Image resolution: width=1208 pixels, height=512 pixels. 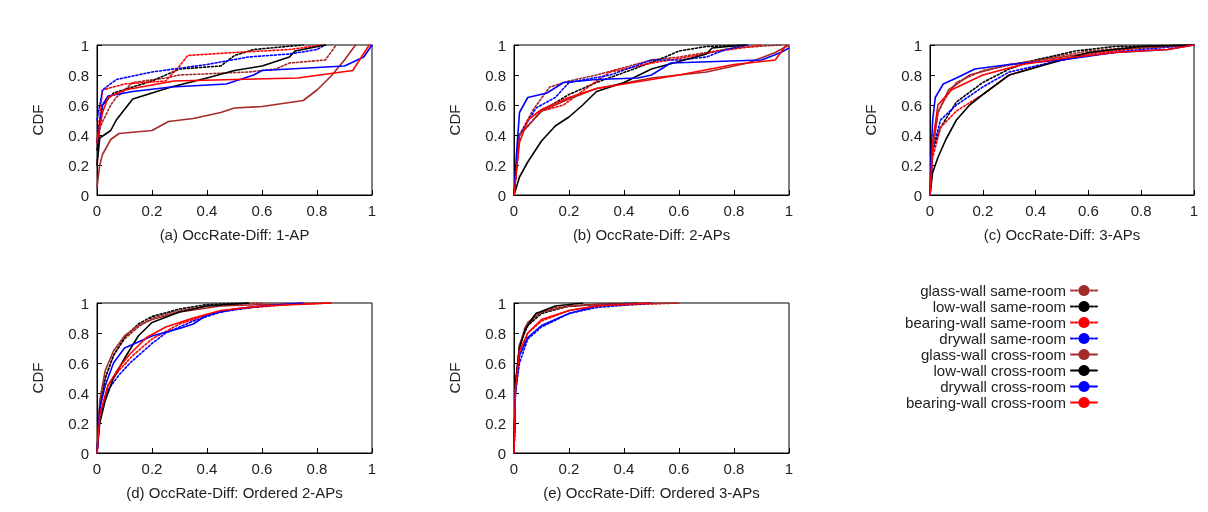 What do you see at coordinates (1003, 386) in the screenshot?
I see `legend-label: drywall cross-room` at bounding box center [1003, 386].